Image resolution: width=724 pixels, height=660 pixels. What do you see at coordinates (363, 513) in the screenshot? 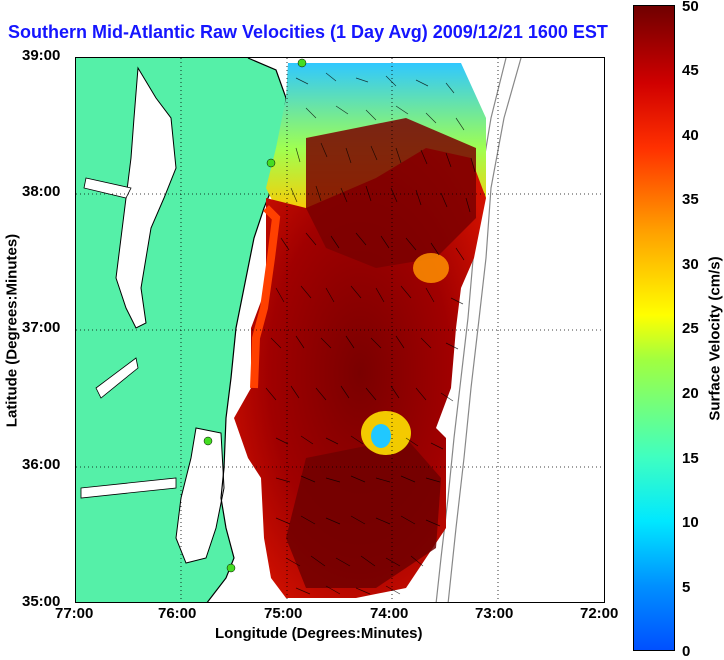
I see `velocity-field-south-core` at bounding box center [363, 513].